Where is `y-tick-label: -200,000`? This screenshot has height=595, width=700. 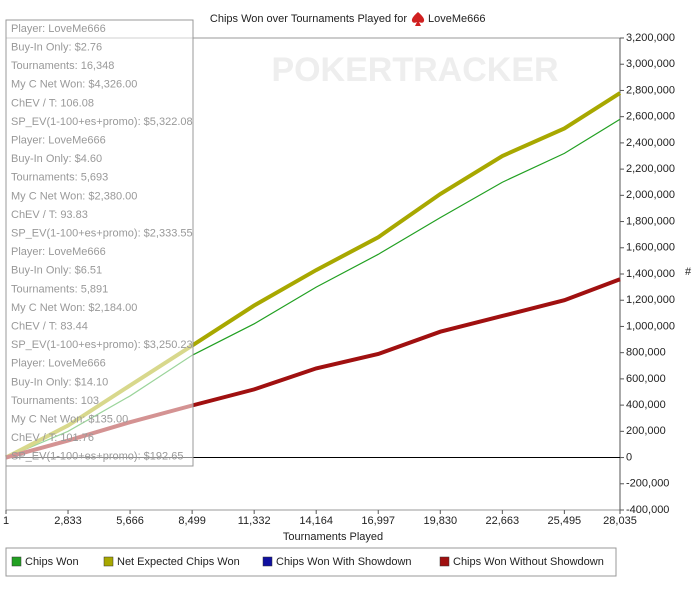
y-tick-label: -200,000 is located at coordinates (647, 484).